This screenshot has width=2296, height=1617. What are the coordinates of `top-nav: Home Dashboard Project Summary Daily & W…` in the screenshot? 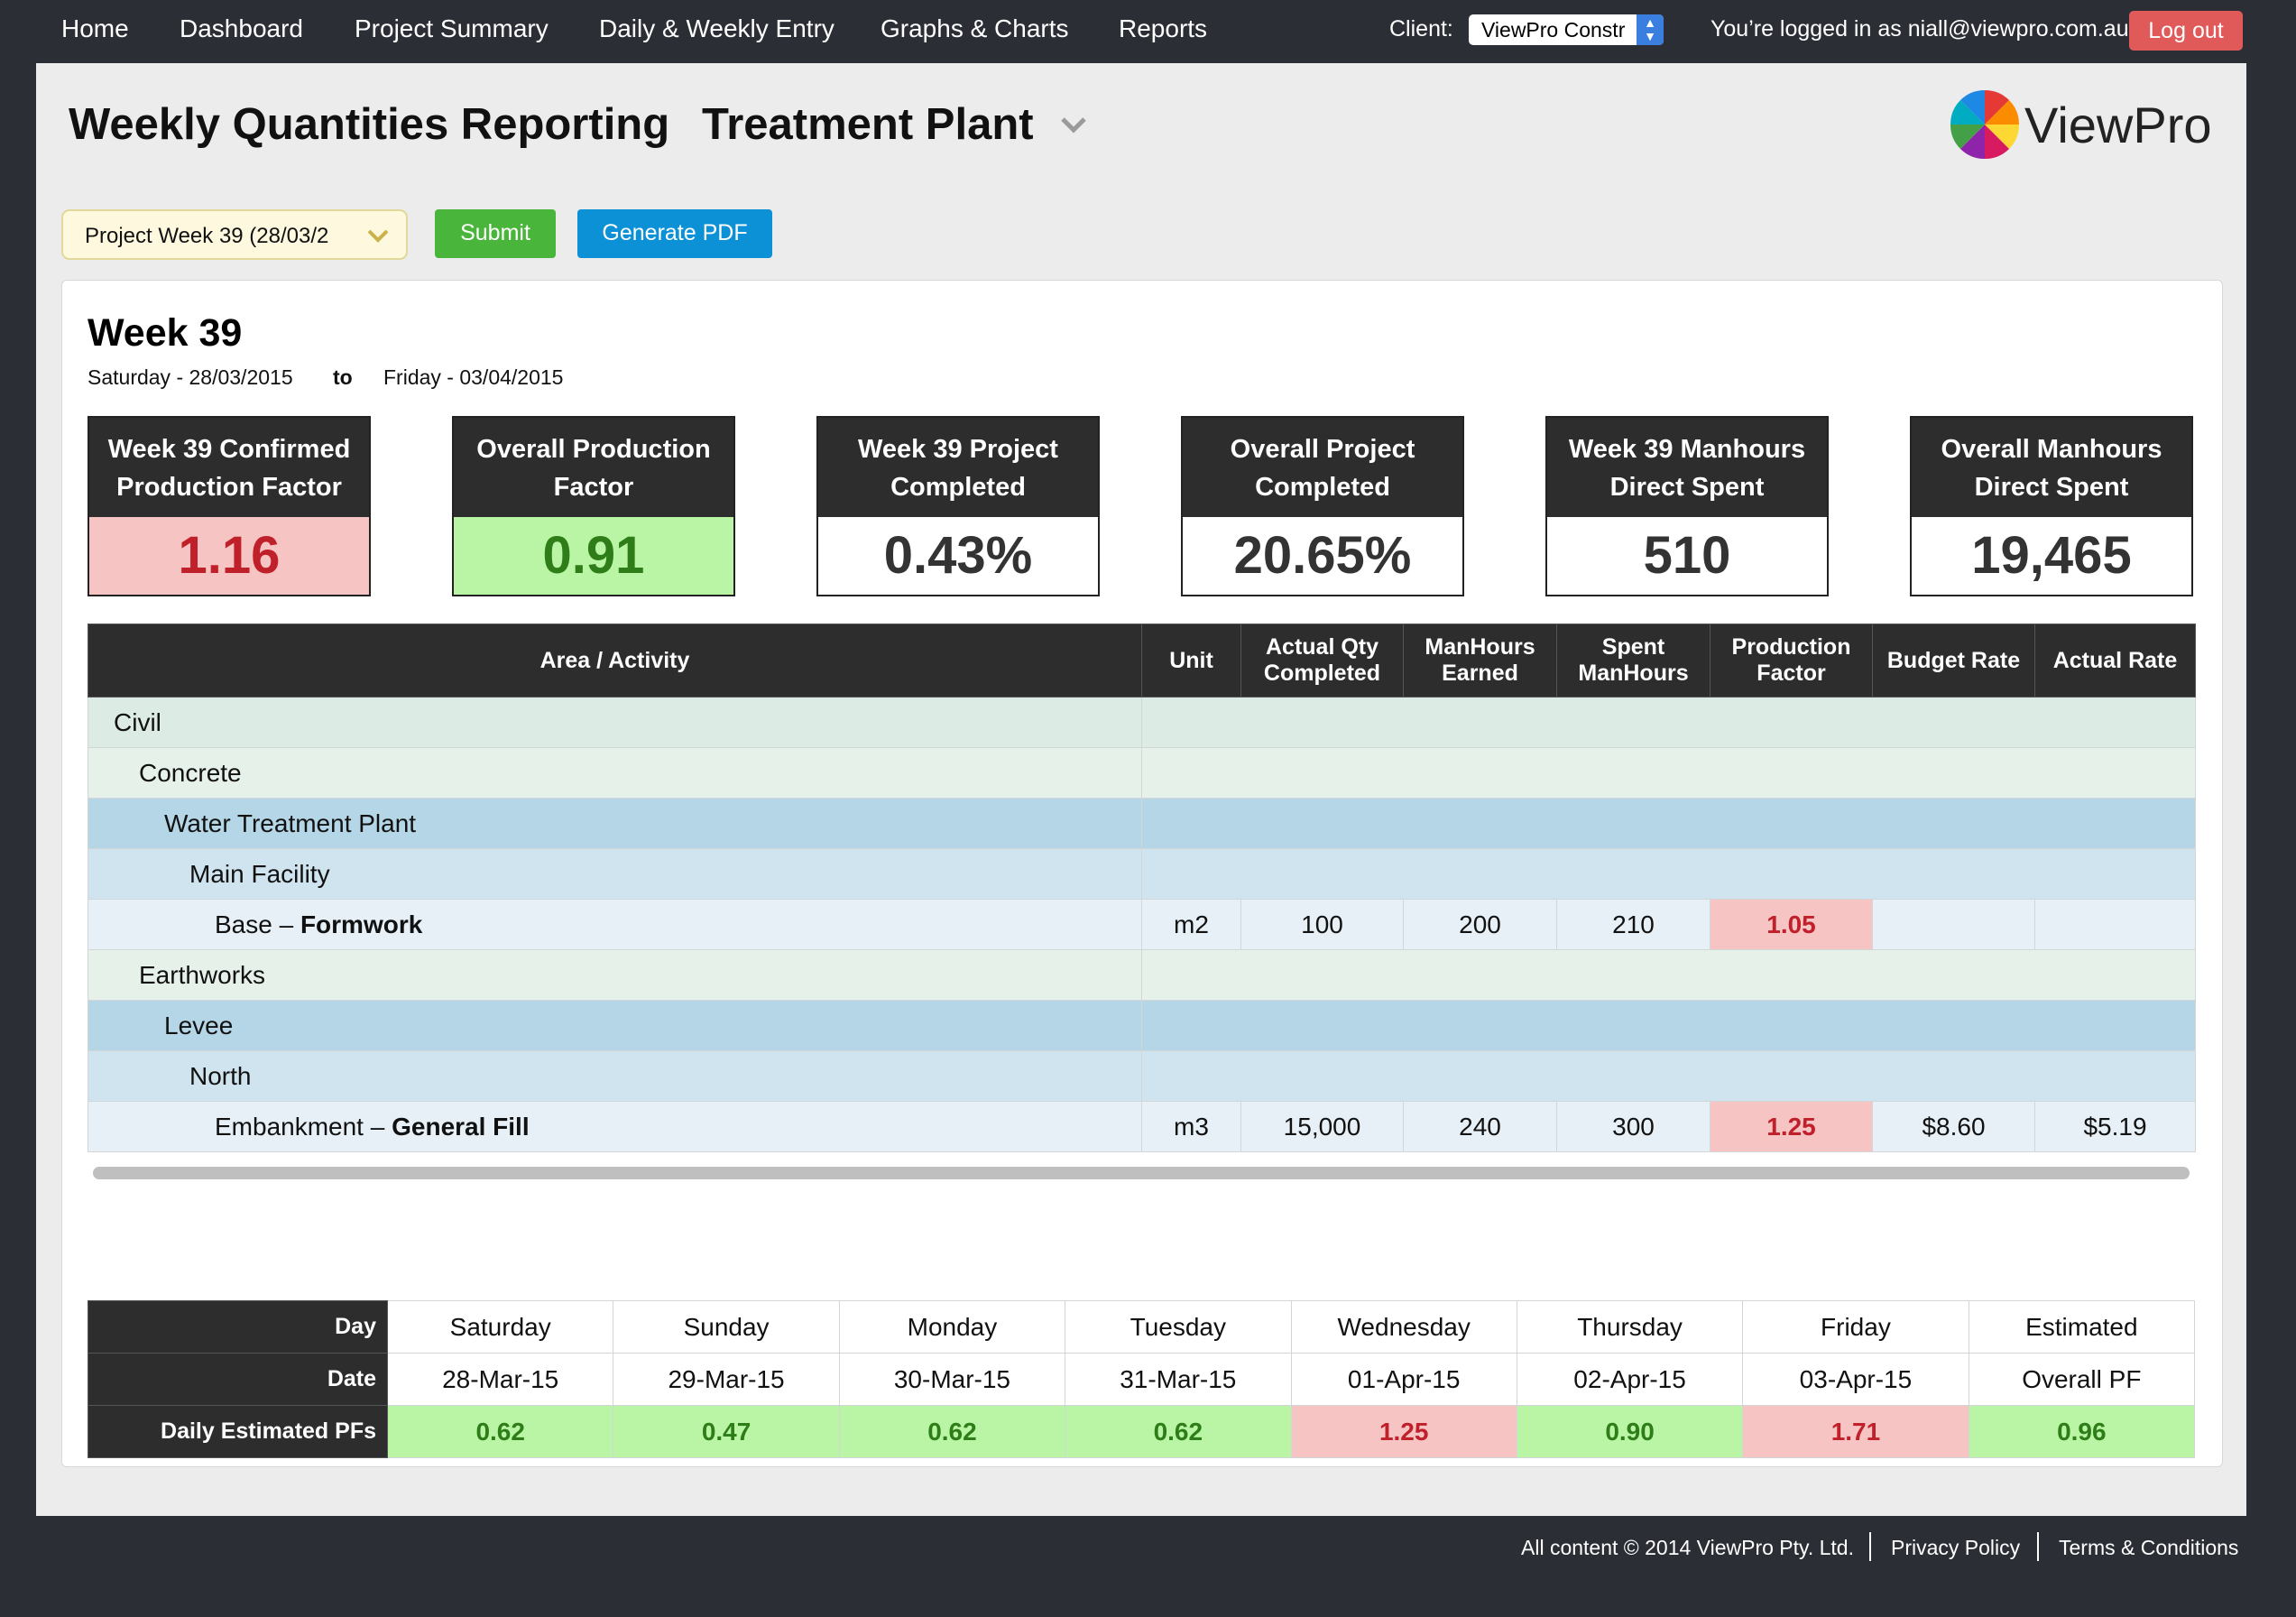 It's located at (1148, 31).